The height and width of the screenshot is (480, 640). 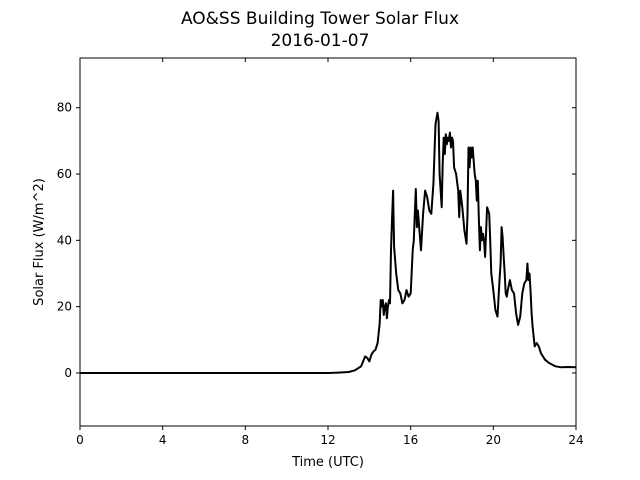 What do you see at coordinates (39, 242) in the screenshot?
I see `y-axis-label: Solar Flux (W/m^2)` at bounding box center [39, 242].